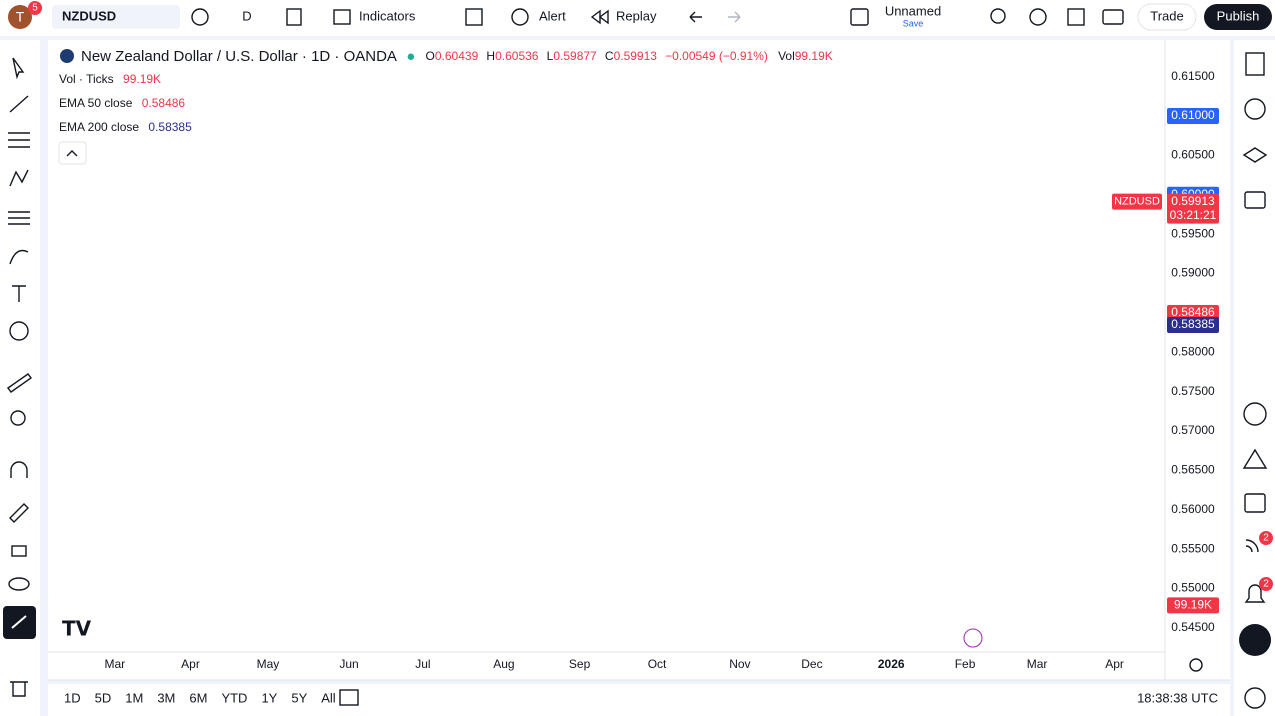 This screenshot has height=716, width=1275. I want to click on range-button: 1Y, so click(269, 697).